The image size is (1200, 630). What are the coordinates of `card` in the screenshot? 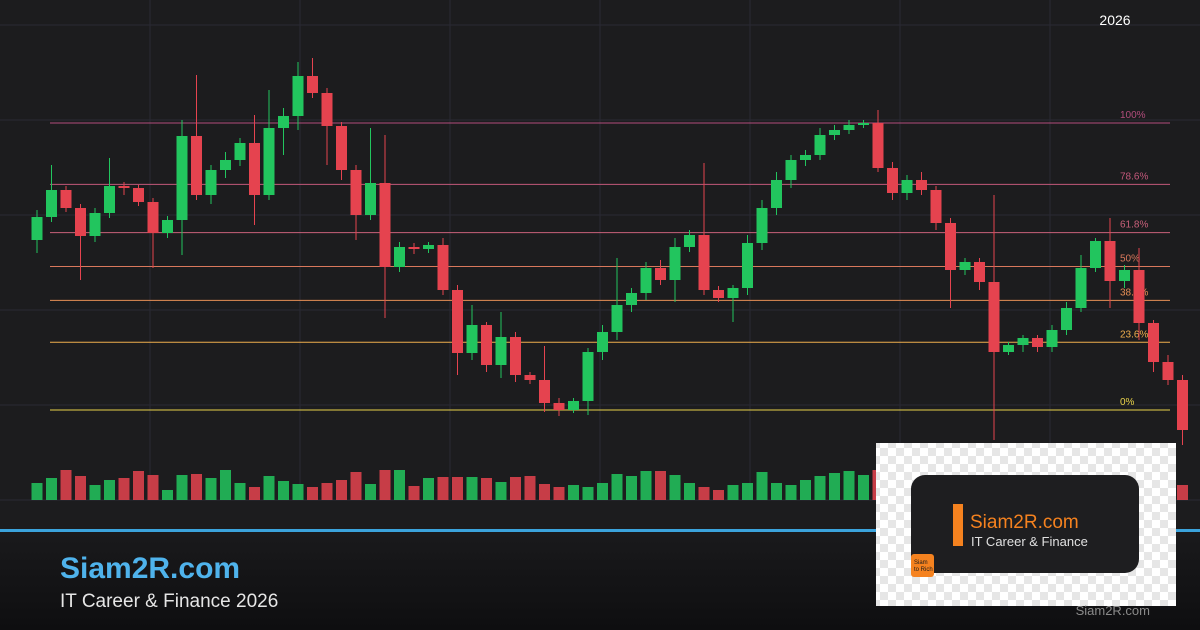 It's located at (1025, 524).